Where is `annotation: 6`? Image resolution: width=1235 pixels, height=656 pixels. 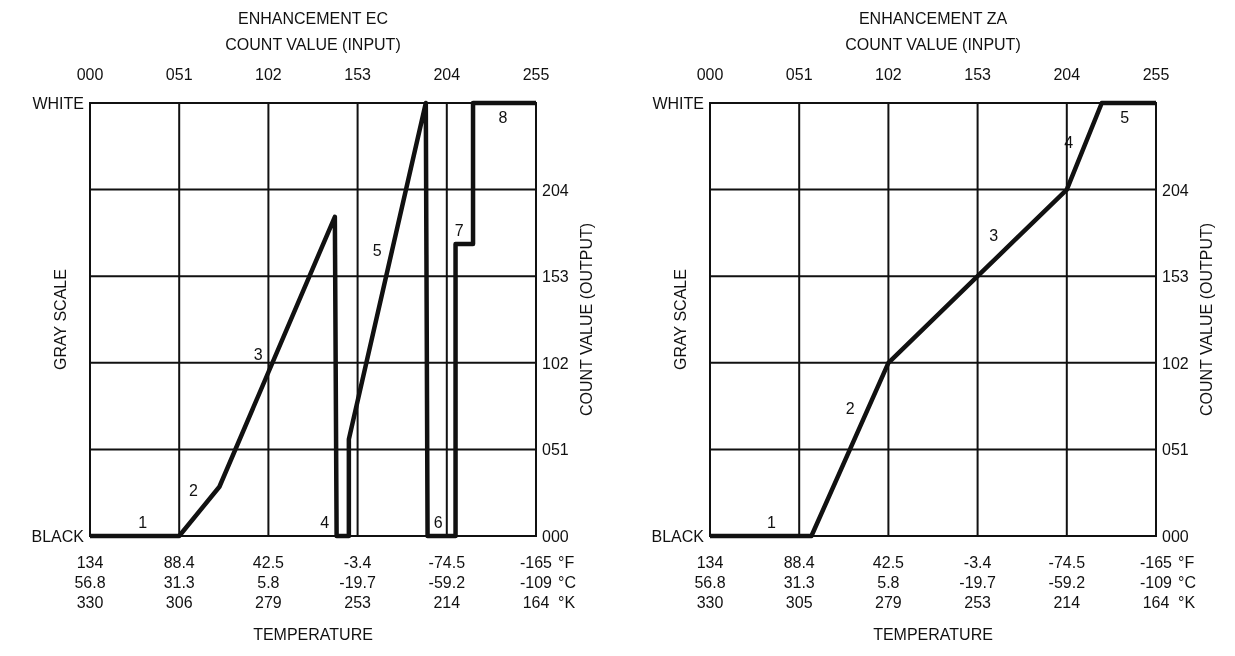 annotation: 6 is located at coordinates (438, 522).